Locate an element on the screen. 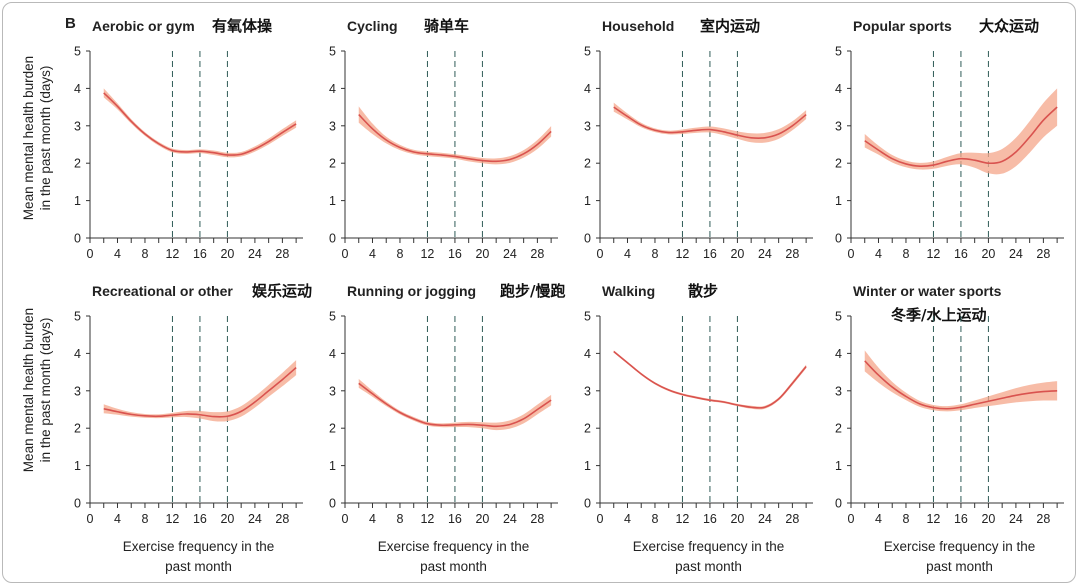 The width and height of the screenshot is (1080, 587). subplot-title: Winter or water sports is located at coordinates (927, 291).